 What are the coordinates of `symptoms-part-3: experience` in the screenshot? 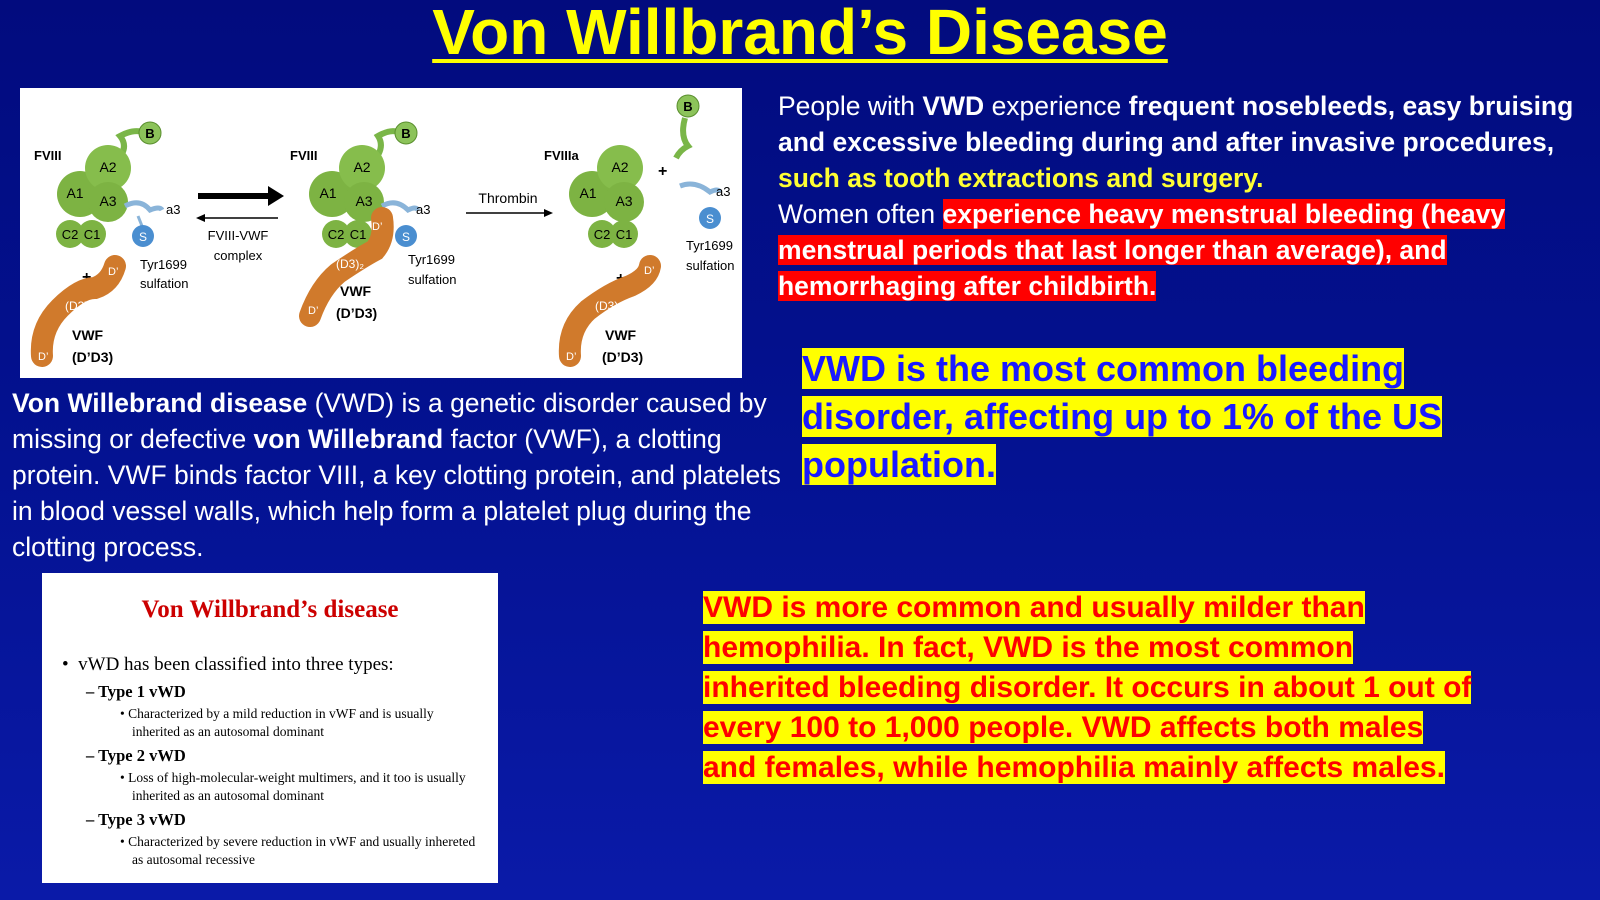 It's located at (1056, 106).